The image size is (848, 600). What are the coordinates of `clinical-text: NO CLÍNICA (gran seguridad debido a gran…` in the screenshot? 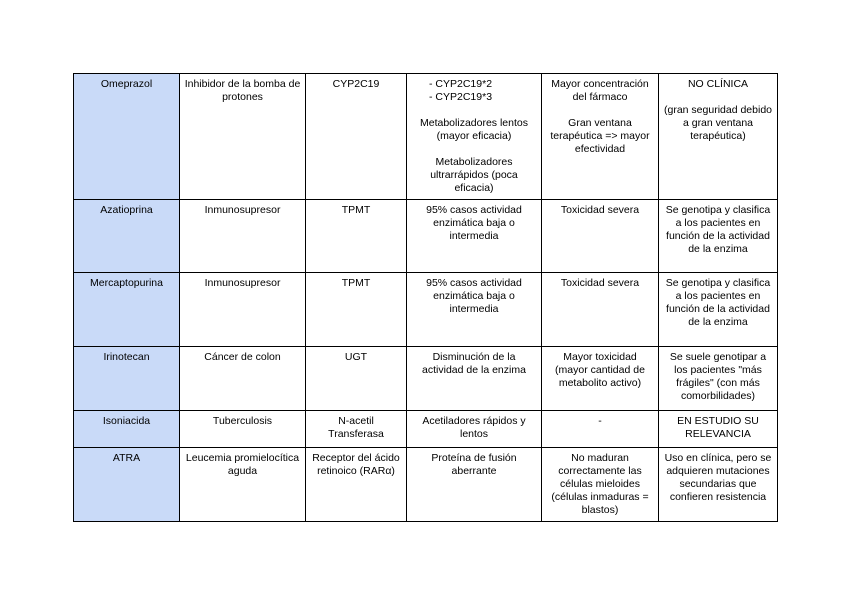 It's located at (718, 110).